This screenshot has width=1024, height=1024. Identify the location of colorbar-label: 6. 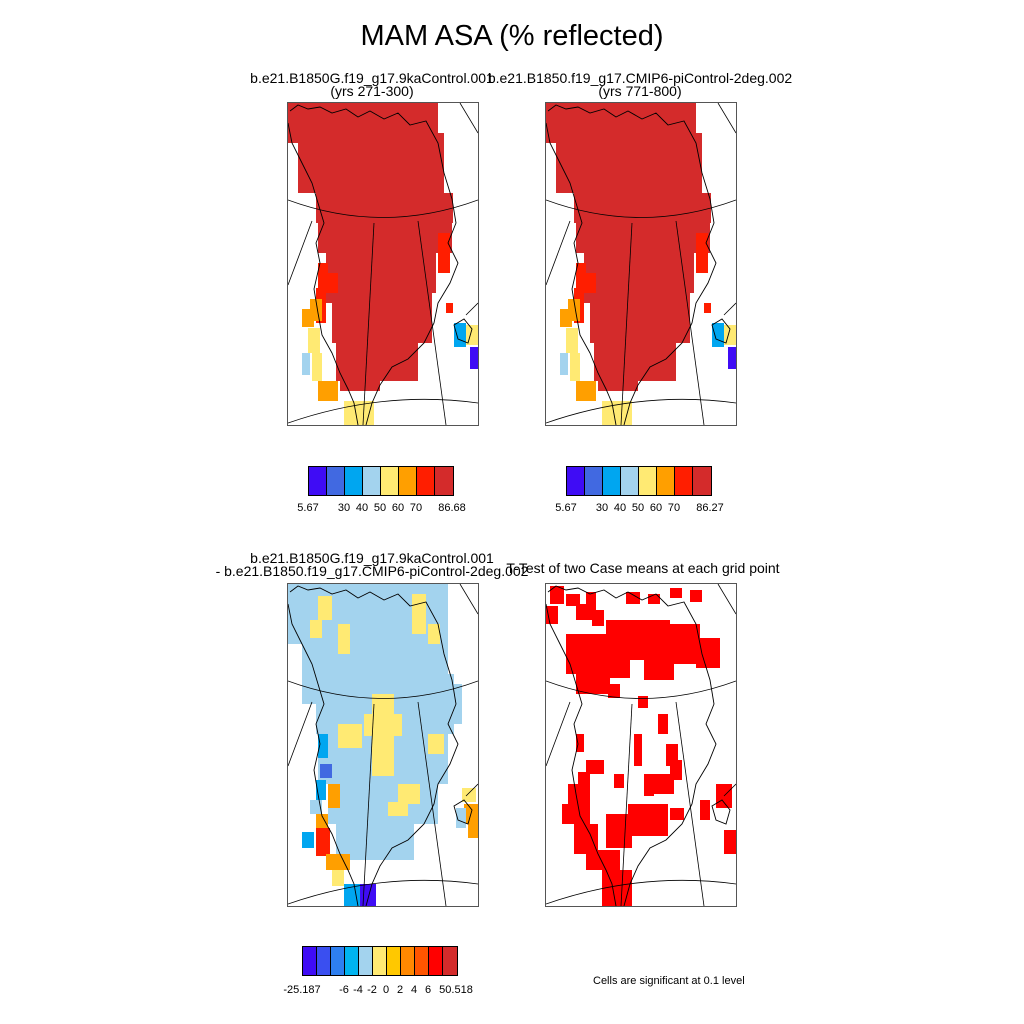
(428, 990).